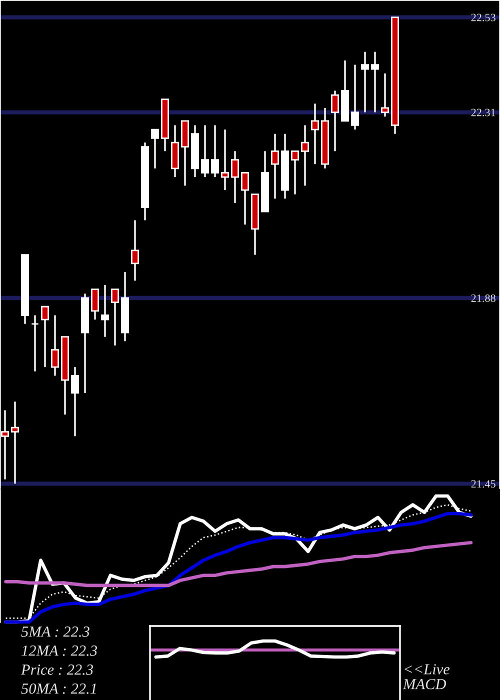  Describe the element at coordinates (59, 651) in the screenshot. I see `text: 12MA : 22.3` at that location.